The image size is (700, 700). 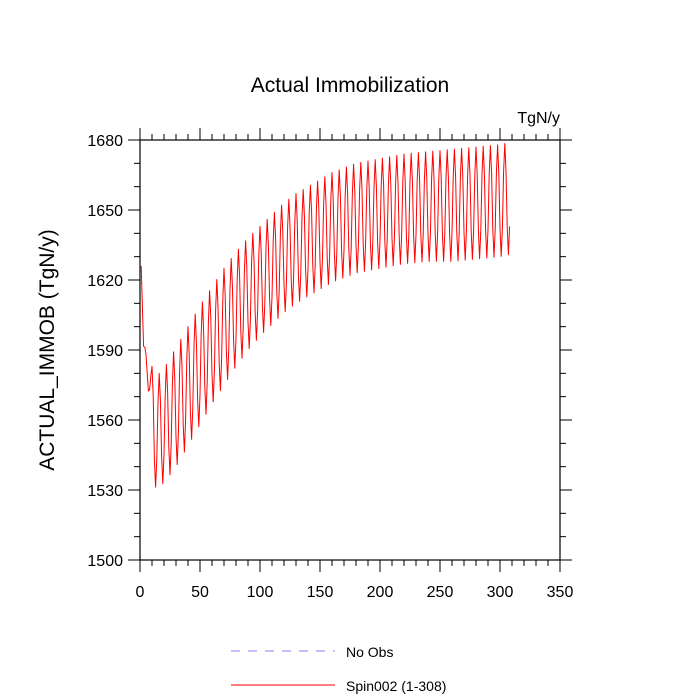 I want to click on x-tick-label: 100, so click(x=260, y=592).